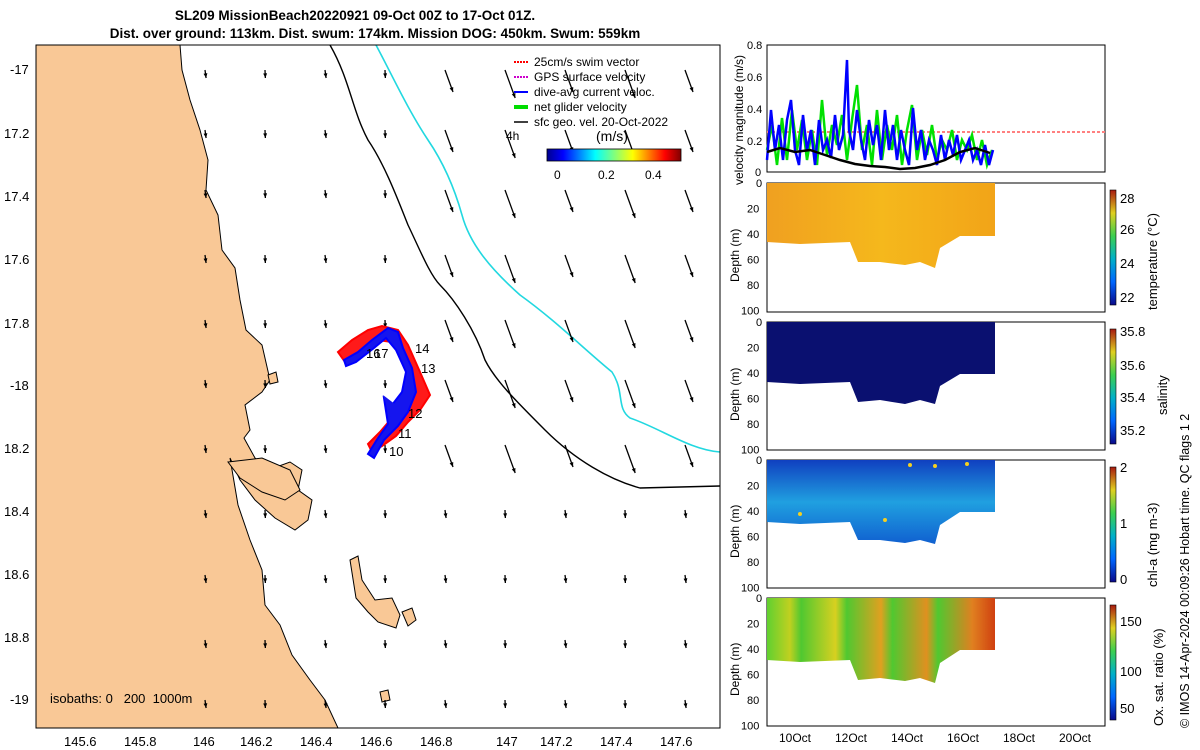  I want to click on lon-tick: 147.4, so click(616, 741).